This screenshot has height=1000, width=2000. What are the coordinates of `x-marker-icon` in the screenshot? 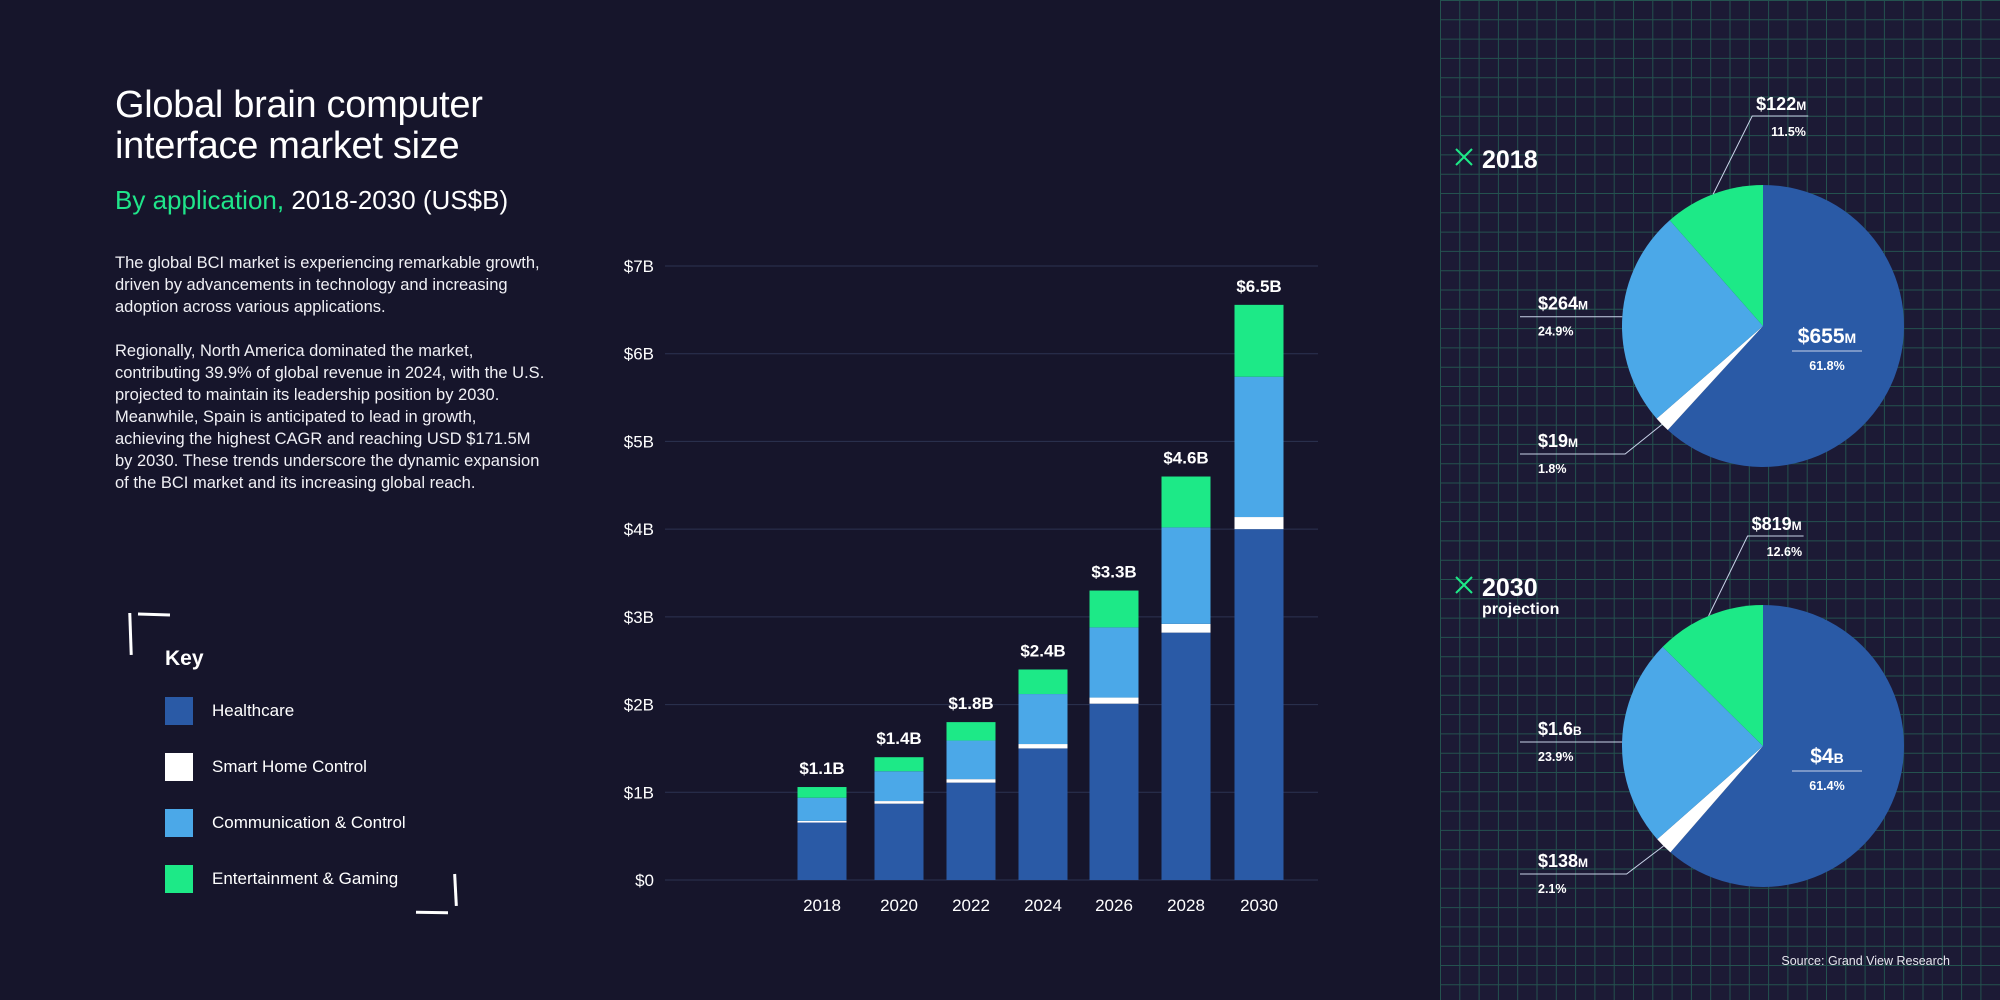 It's located at (1464, 157).